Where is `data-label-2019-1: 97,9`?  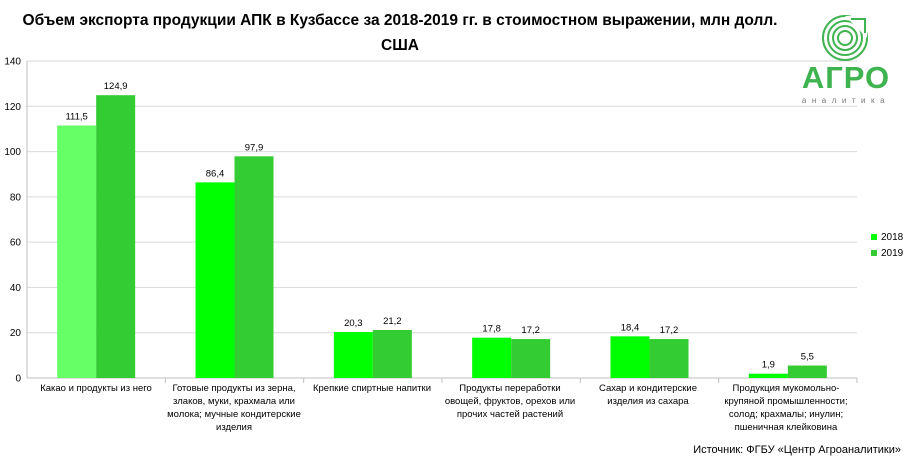 data-label-2019-1: 97,9 is located at coordinates (254, 147).